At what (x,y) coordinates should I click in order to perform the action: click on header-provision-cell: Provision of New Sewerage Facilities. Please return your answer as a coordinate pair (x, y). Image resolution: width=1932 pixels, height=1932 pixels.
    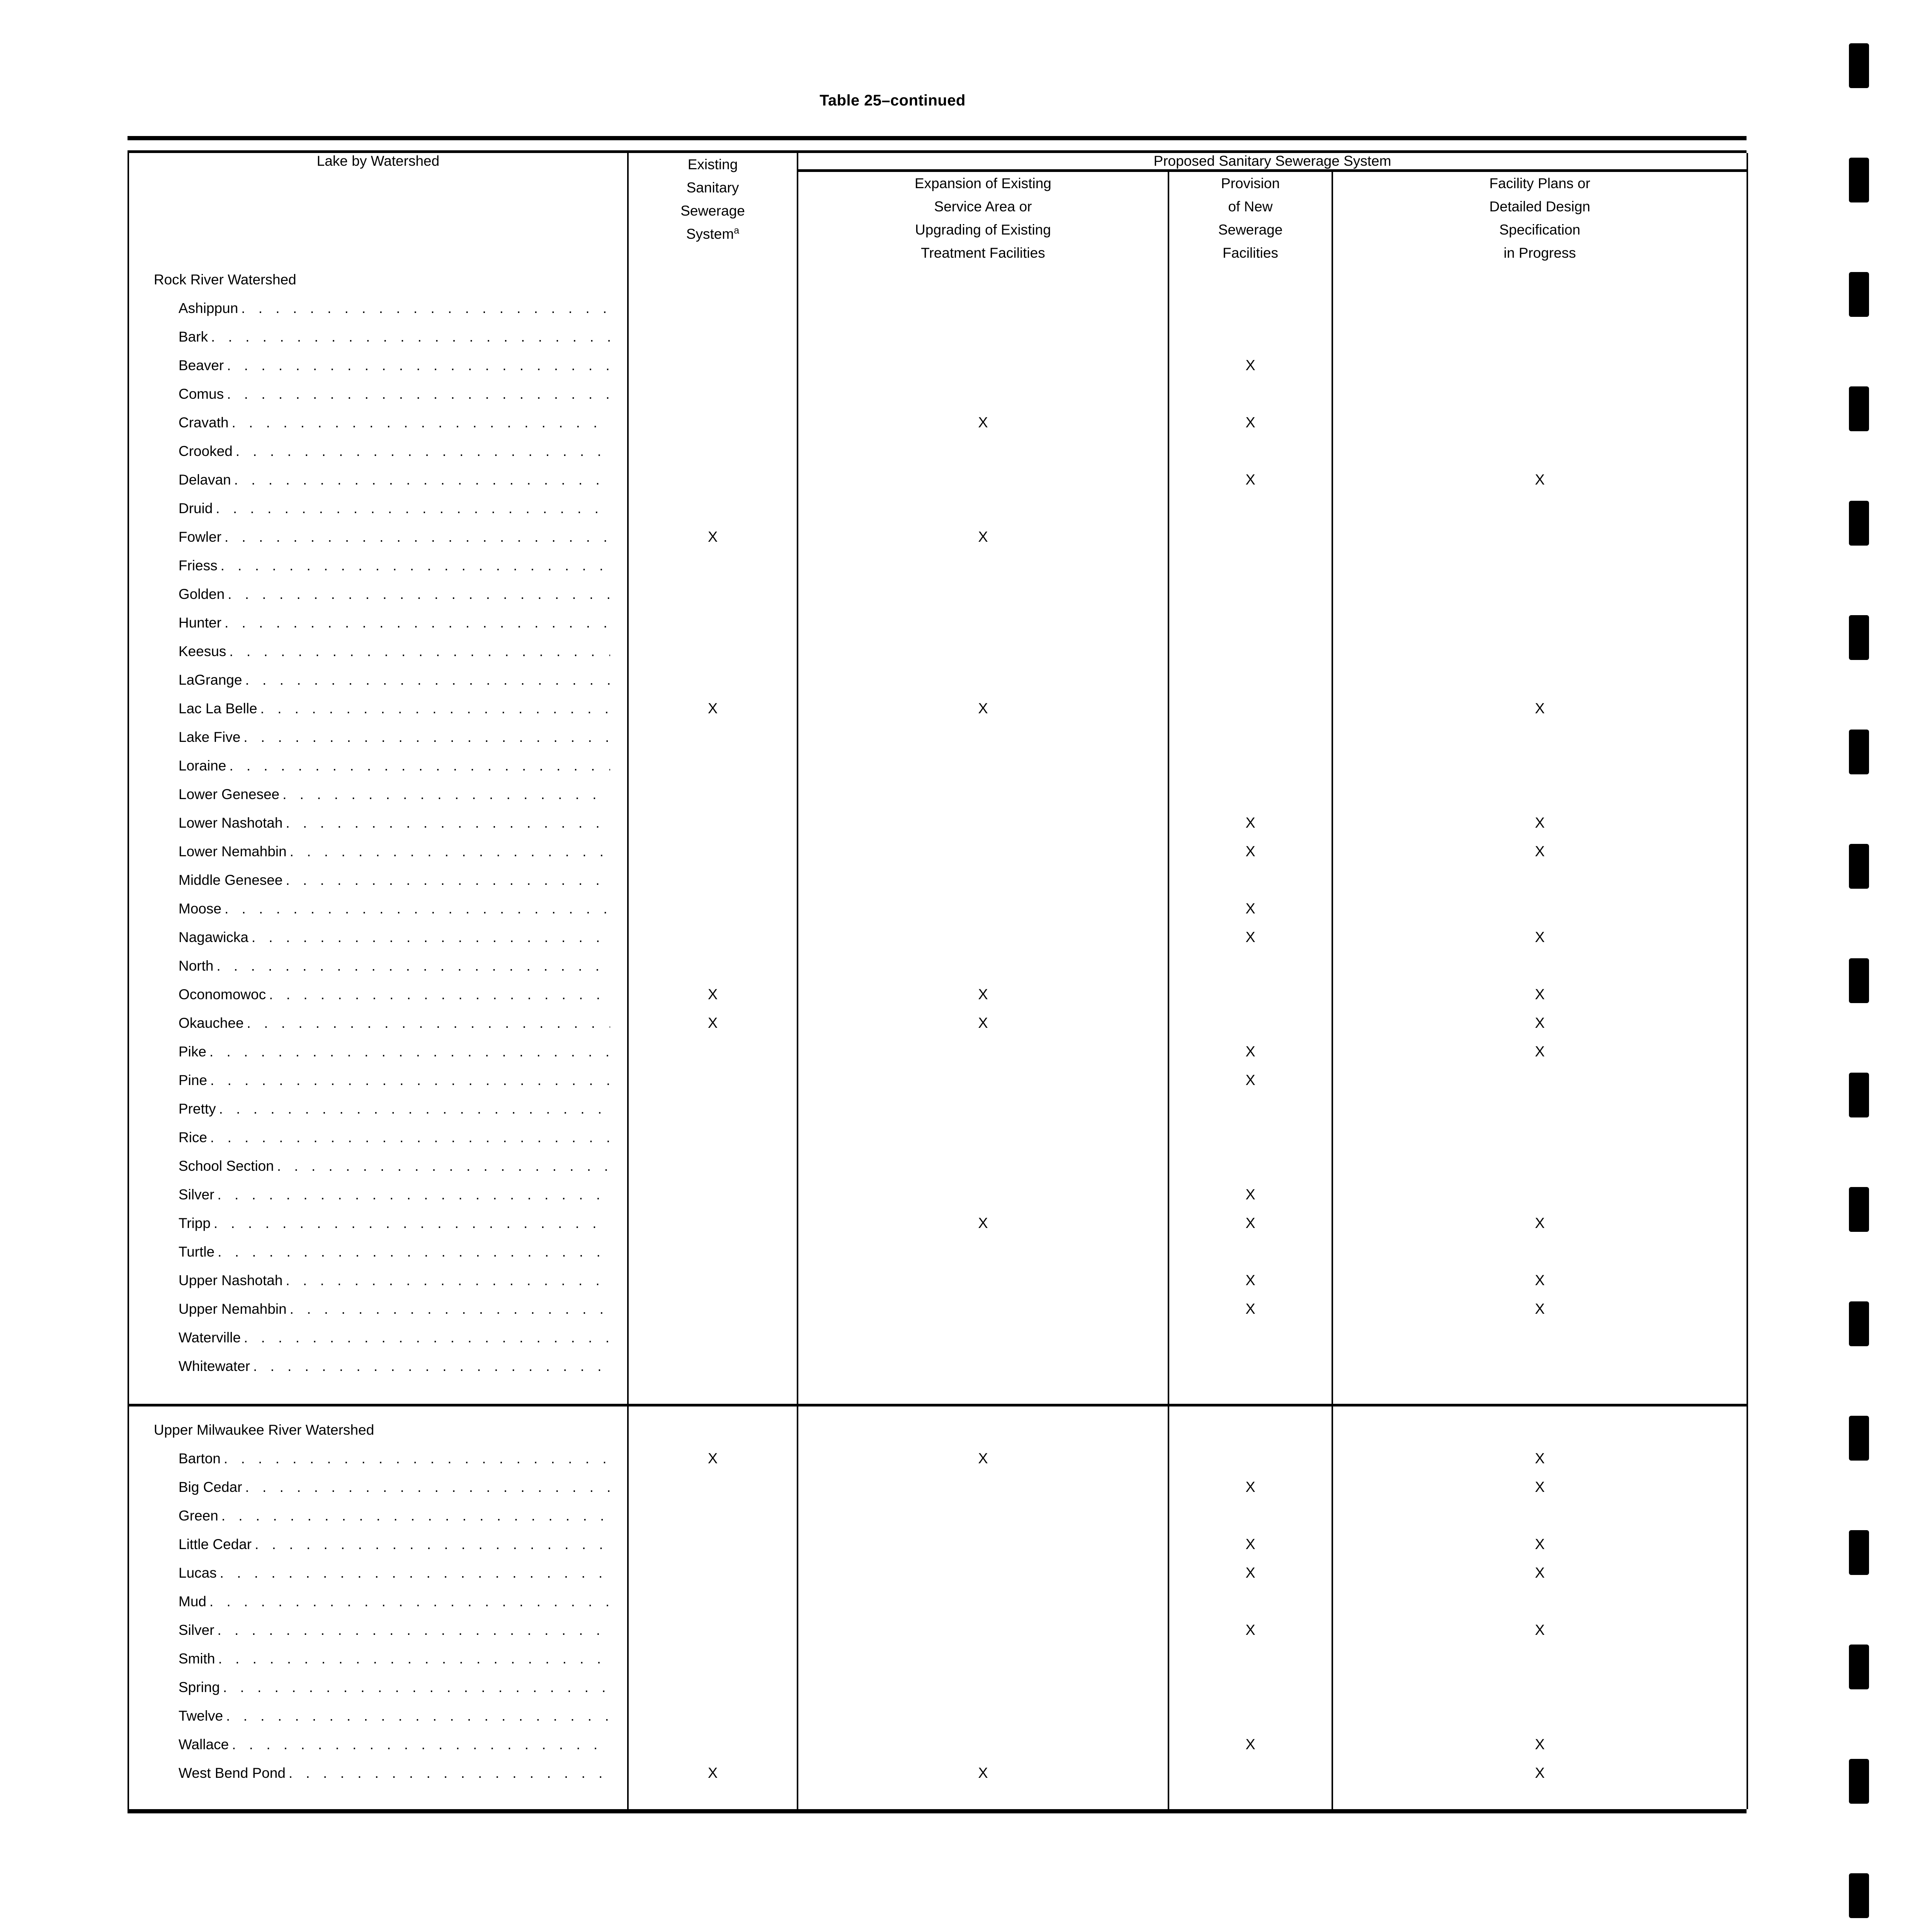
    Looking at the image, I should click on (1250, 218).